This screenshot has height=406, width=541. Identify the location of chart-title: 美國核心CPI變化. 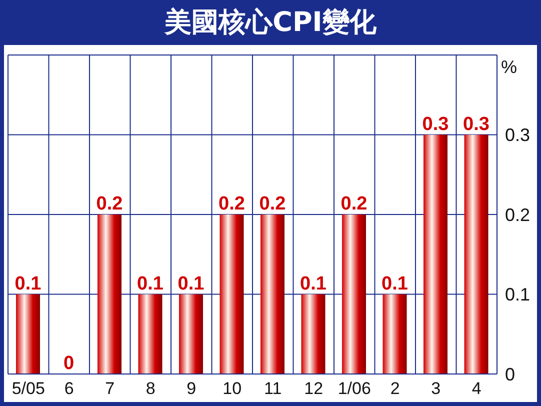
(270, 23).